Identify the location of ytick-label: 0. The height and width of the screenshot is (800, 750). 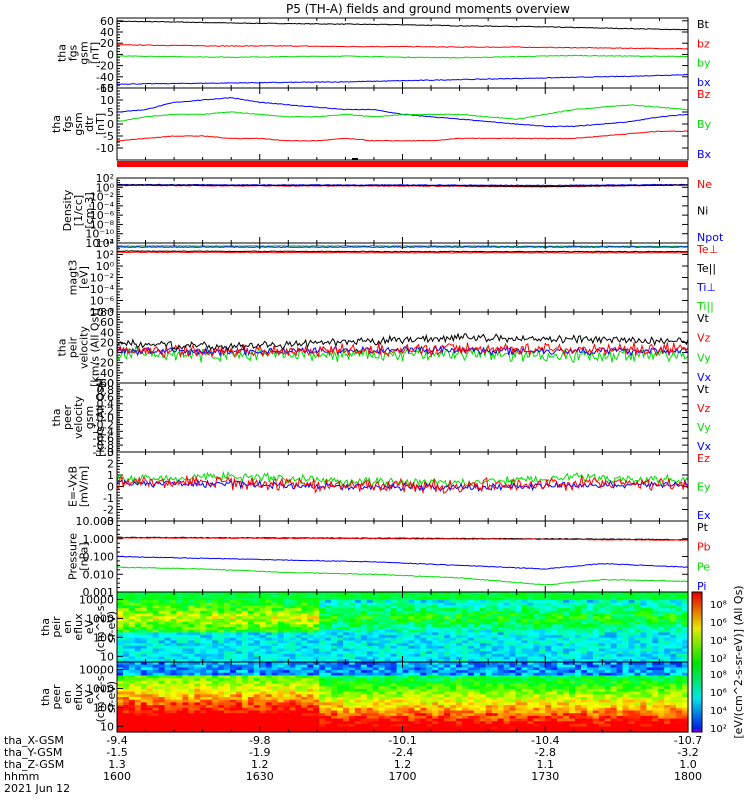
(110, 487).